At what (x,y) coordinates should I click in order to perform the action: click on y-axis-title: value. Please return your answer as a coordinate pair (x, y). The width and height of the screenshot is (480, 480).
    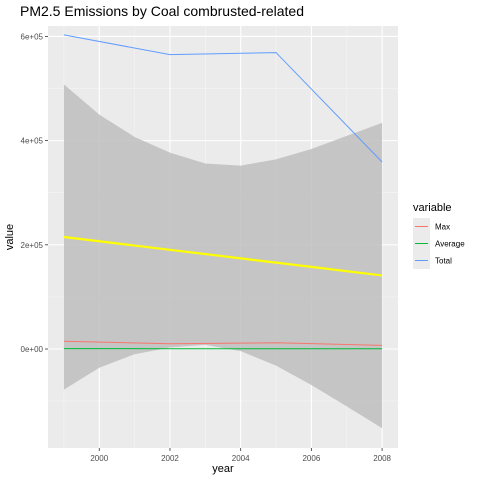
    Looking at the image, I should click on (10, 237).